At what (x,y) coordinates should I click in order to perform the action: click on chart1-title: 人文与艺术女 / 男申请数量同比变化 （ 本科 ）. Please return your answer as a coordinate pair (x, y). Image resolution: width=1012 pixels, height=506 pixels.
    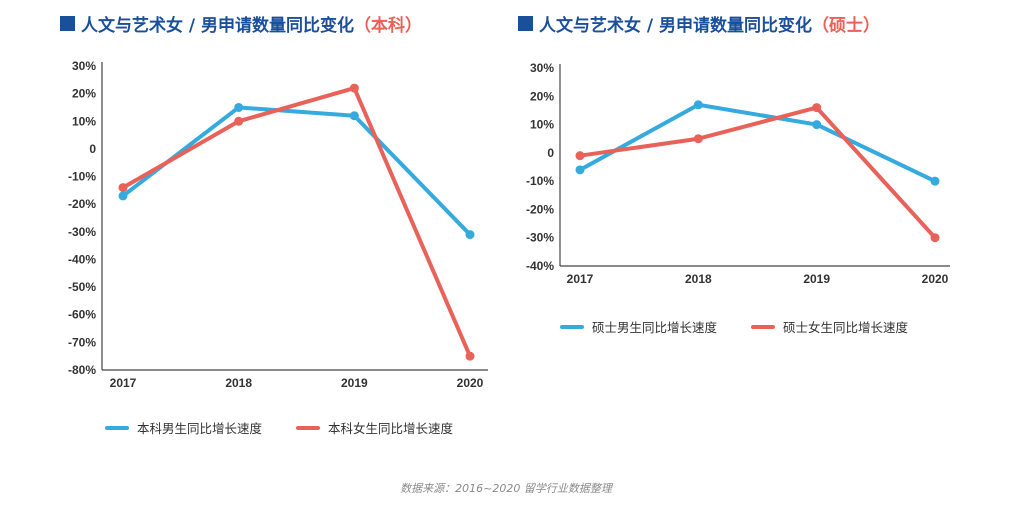
    Looking at the image, I should click on (241, 24).